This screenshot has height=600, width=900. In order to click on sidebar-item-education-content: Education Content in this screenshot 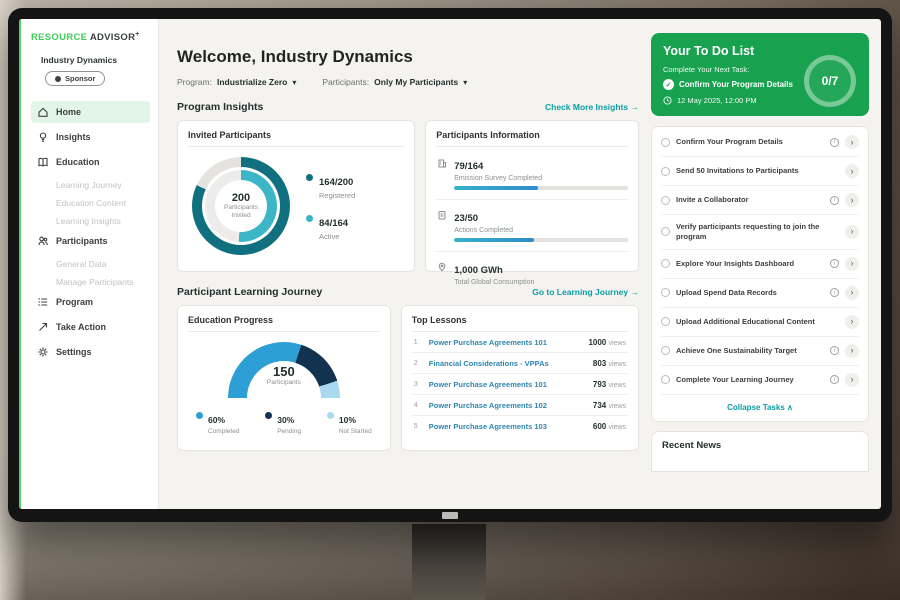, I will do `click(90, 203)`.